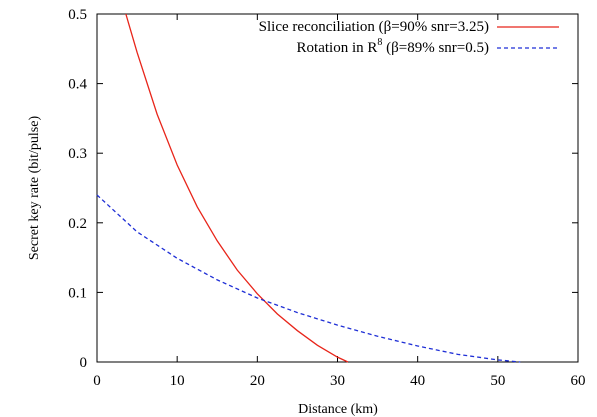 This screenshot has height=417, width=597. I want to click on y-tick-label: 0, so click(84, 363).